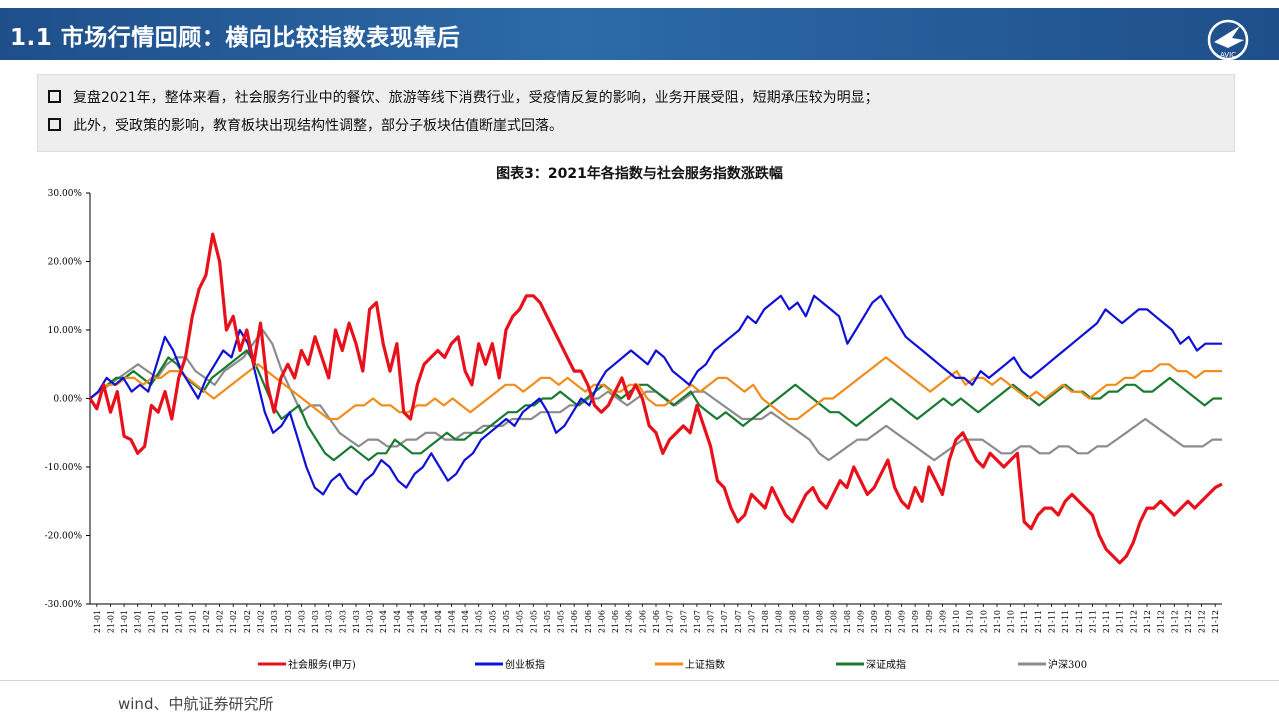 Image resolution: width=1279 pixels, height=719 pixels. What do you see at coordinates (318, 126) in the screenshot?
I see `bullet-text: 此外，受政策的影响，教育板块出现结构性调整，部分子板块估值断崖式回落。` at bounding box center [318, 126].